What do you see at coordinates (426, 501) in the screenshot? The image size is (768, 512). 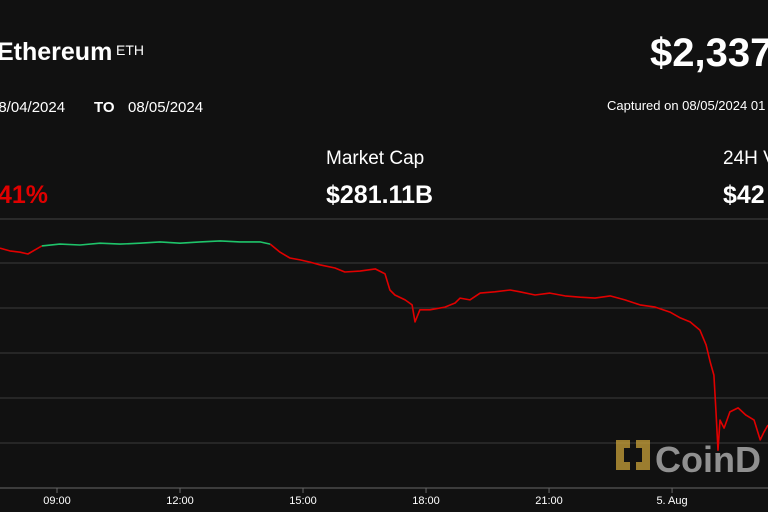 I see `x-tick-label: 18:00` at bounding box center [426, 501].